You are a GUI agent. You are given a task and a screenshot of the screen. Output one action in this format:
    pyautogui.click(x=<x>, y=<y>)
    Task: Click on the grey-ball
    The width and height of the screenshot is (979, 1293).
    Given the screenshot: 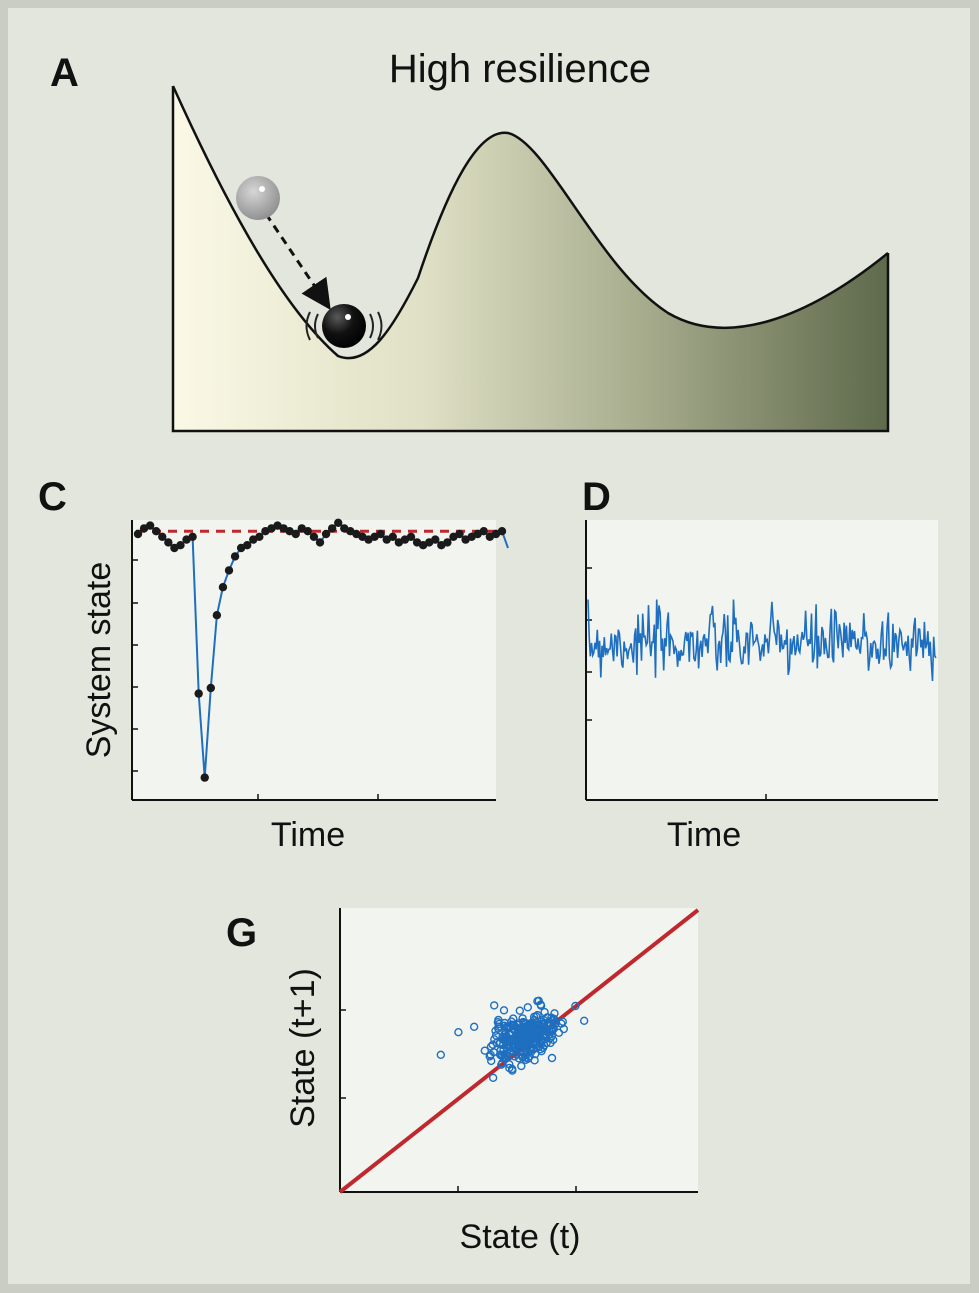 What is the action you would take?
    pyautogui.click(x=258, y=198)
    